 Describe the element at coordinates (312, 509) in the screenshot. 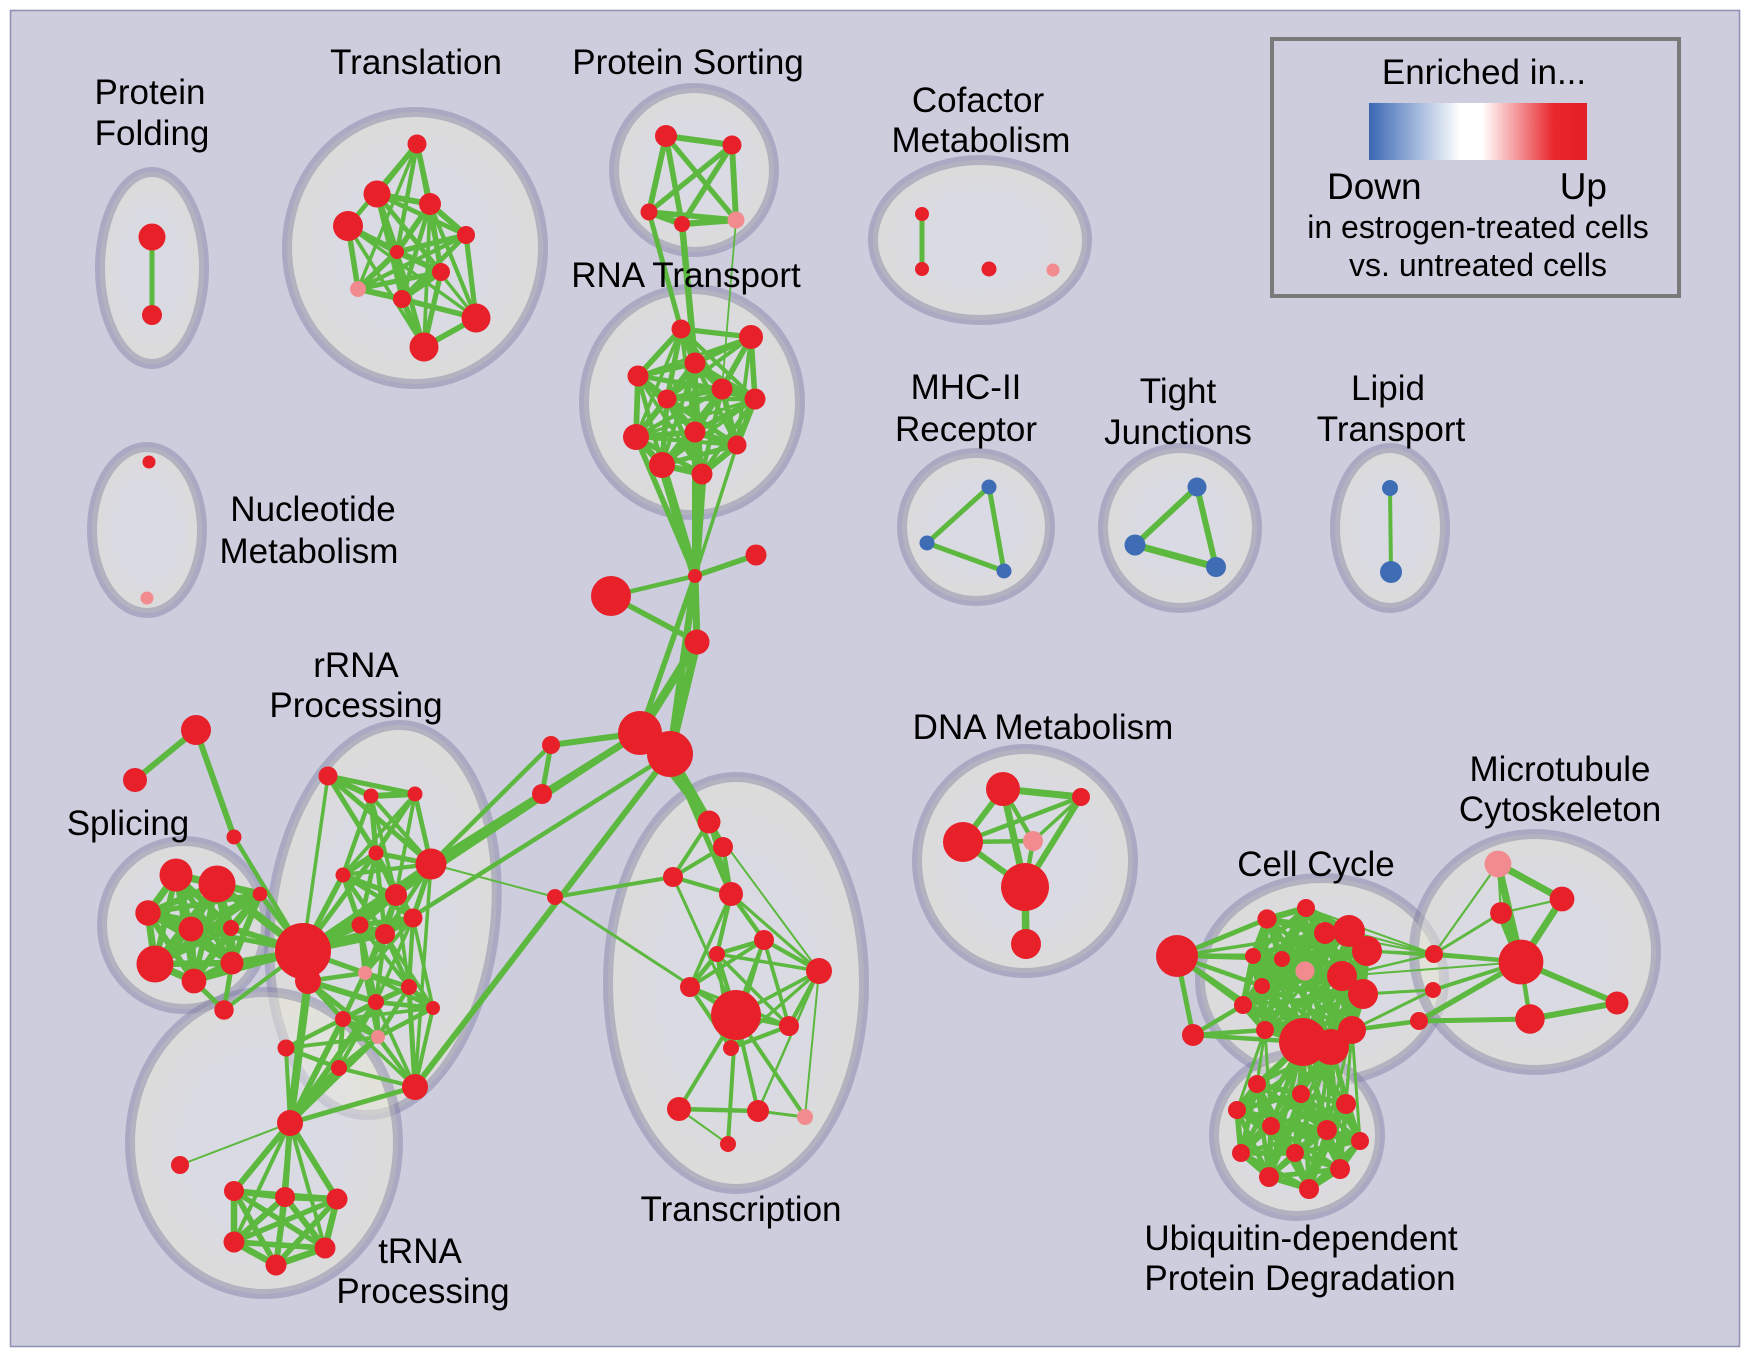

I see `svg-text: Nucleotide` at that location.